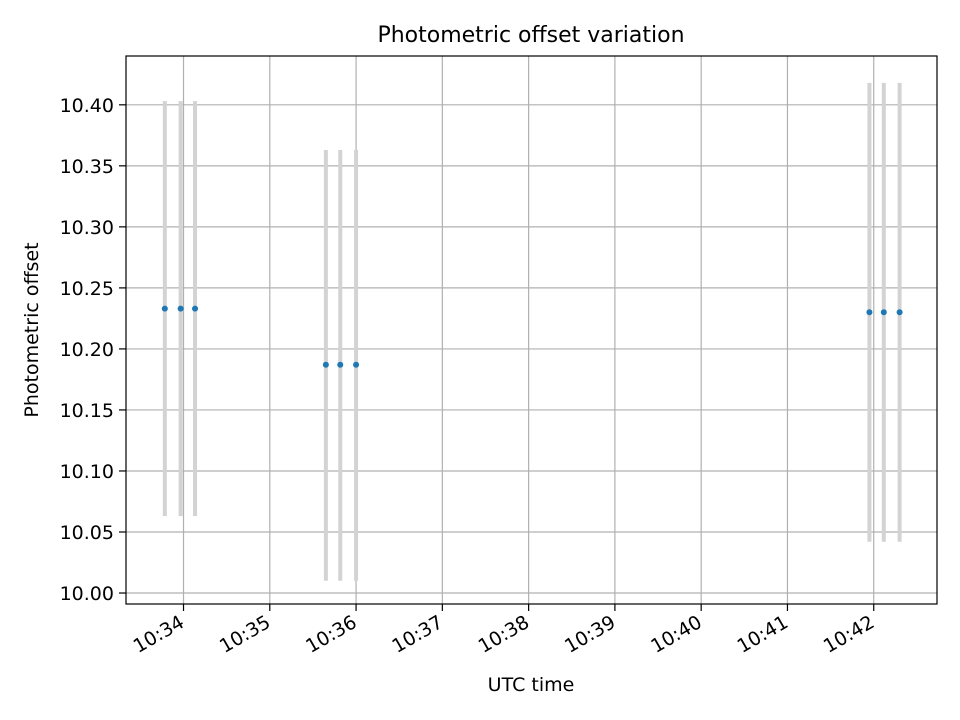  I want to click on y-tick-label: 10.05, so click(87, 533).